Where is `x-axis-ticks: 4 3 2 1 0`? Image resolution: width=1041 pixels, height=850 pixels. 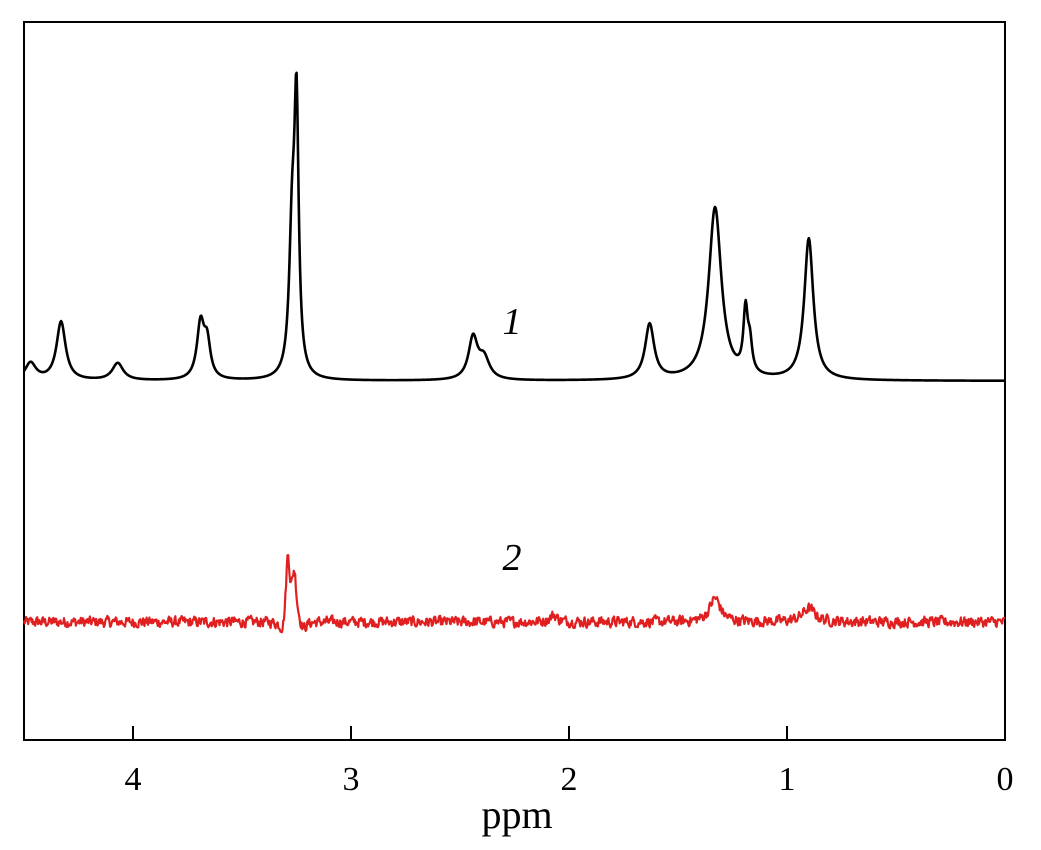 x-axis-ticks: 4 3 2 1 0 is located at coordinates (569, 762).